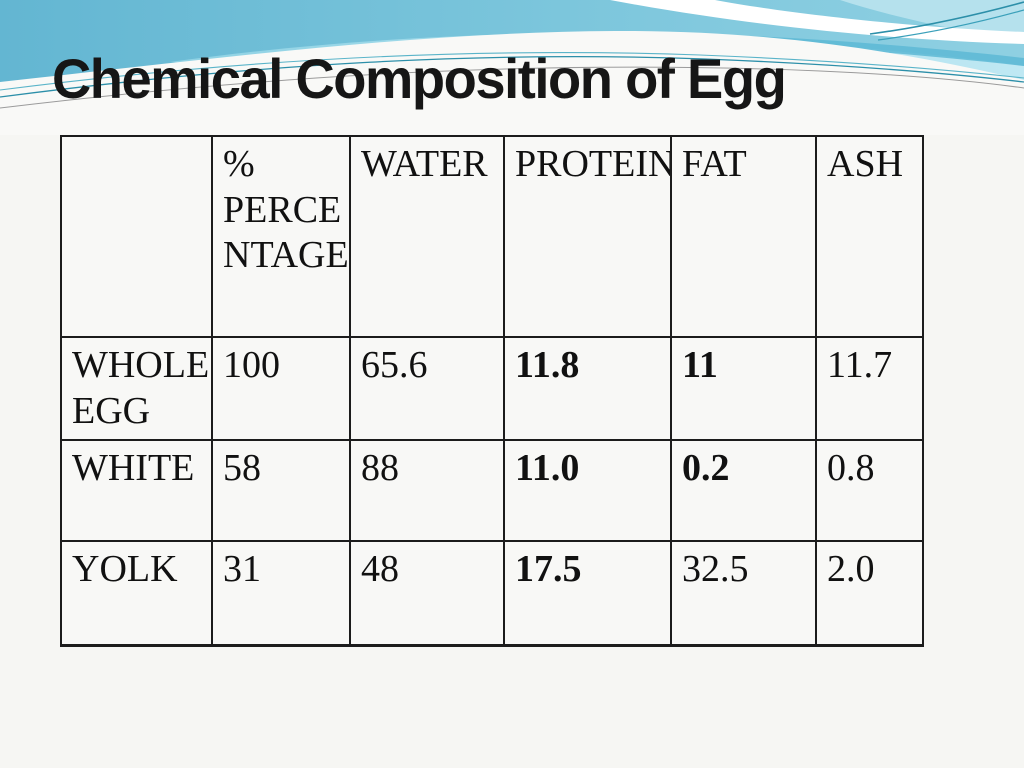 The width and height of the screenshot is (1024, 768). What do you see at coordinates (427, 491) in the screenshot?
I see `water-value: 88` at bounding box center [427, 491].